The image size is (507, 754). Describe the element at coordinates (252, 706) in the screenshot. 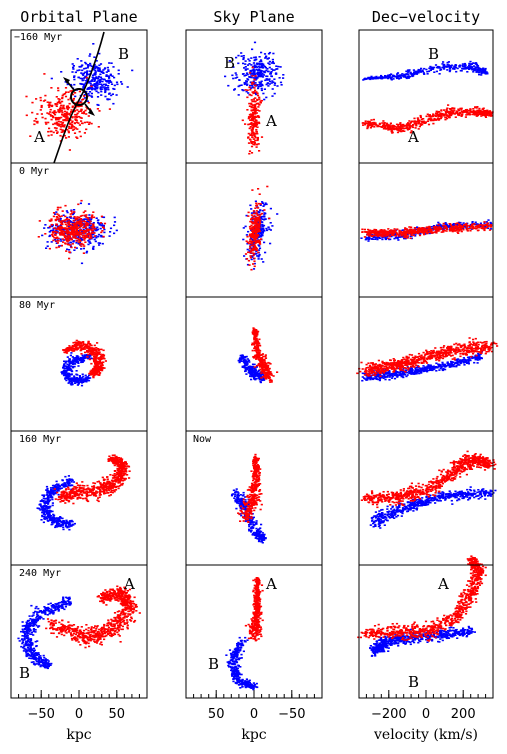

I see `x-axes: −50 0 50 50 0 −50 −200 0 200` at that location.